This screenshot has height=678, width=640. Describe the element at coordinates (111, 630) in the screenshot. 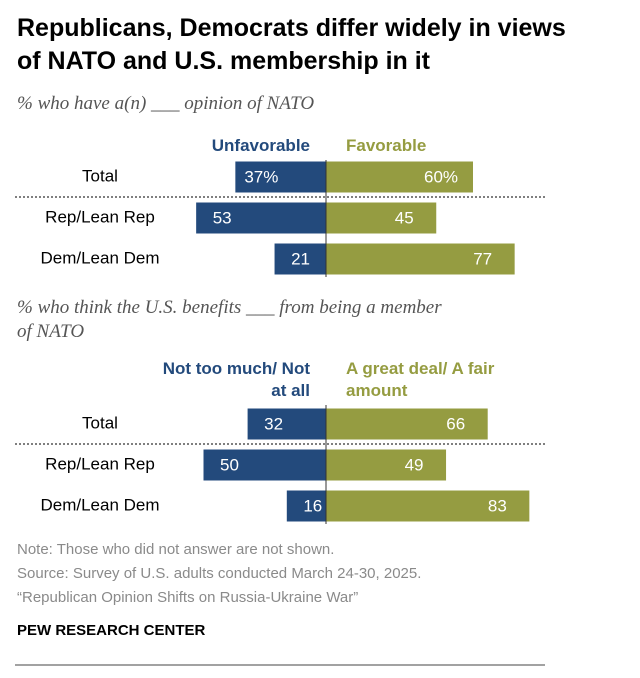

I see `brand: PEW RESEARCH CENTER` at that location.